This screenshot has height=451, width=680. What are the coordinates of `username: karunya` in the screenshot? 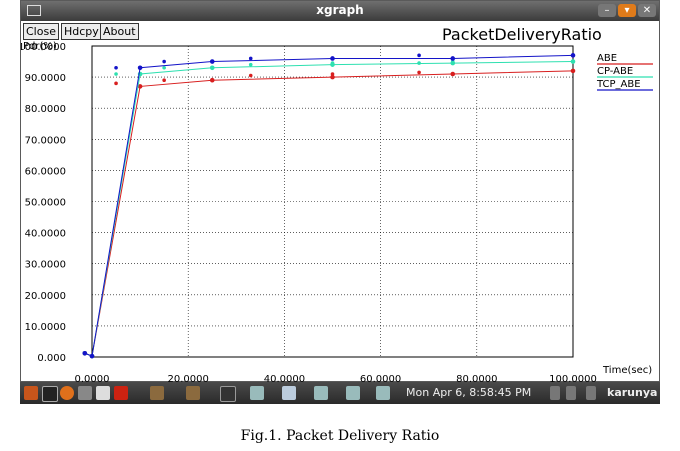 It's located at (632, 392).